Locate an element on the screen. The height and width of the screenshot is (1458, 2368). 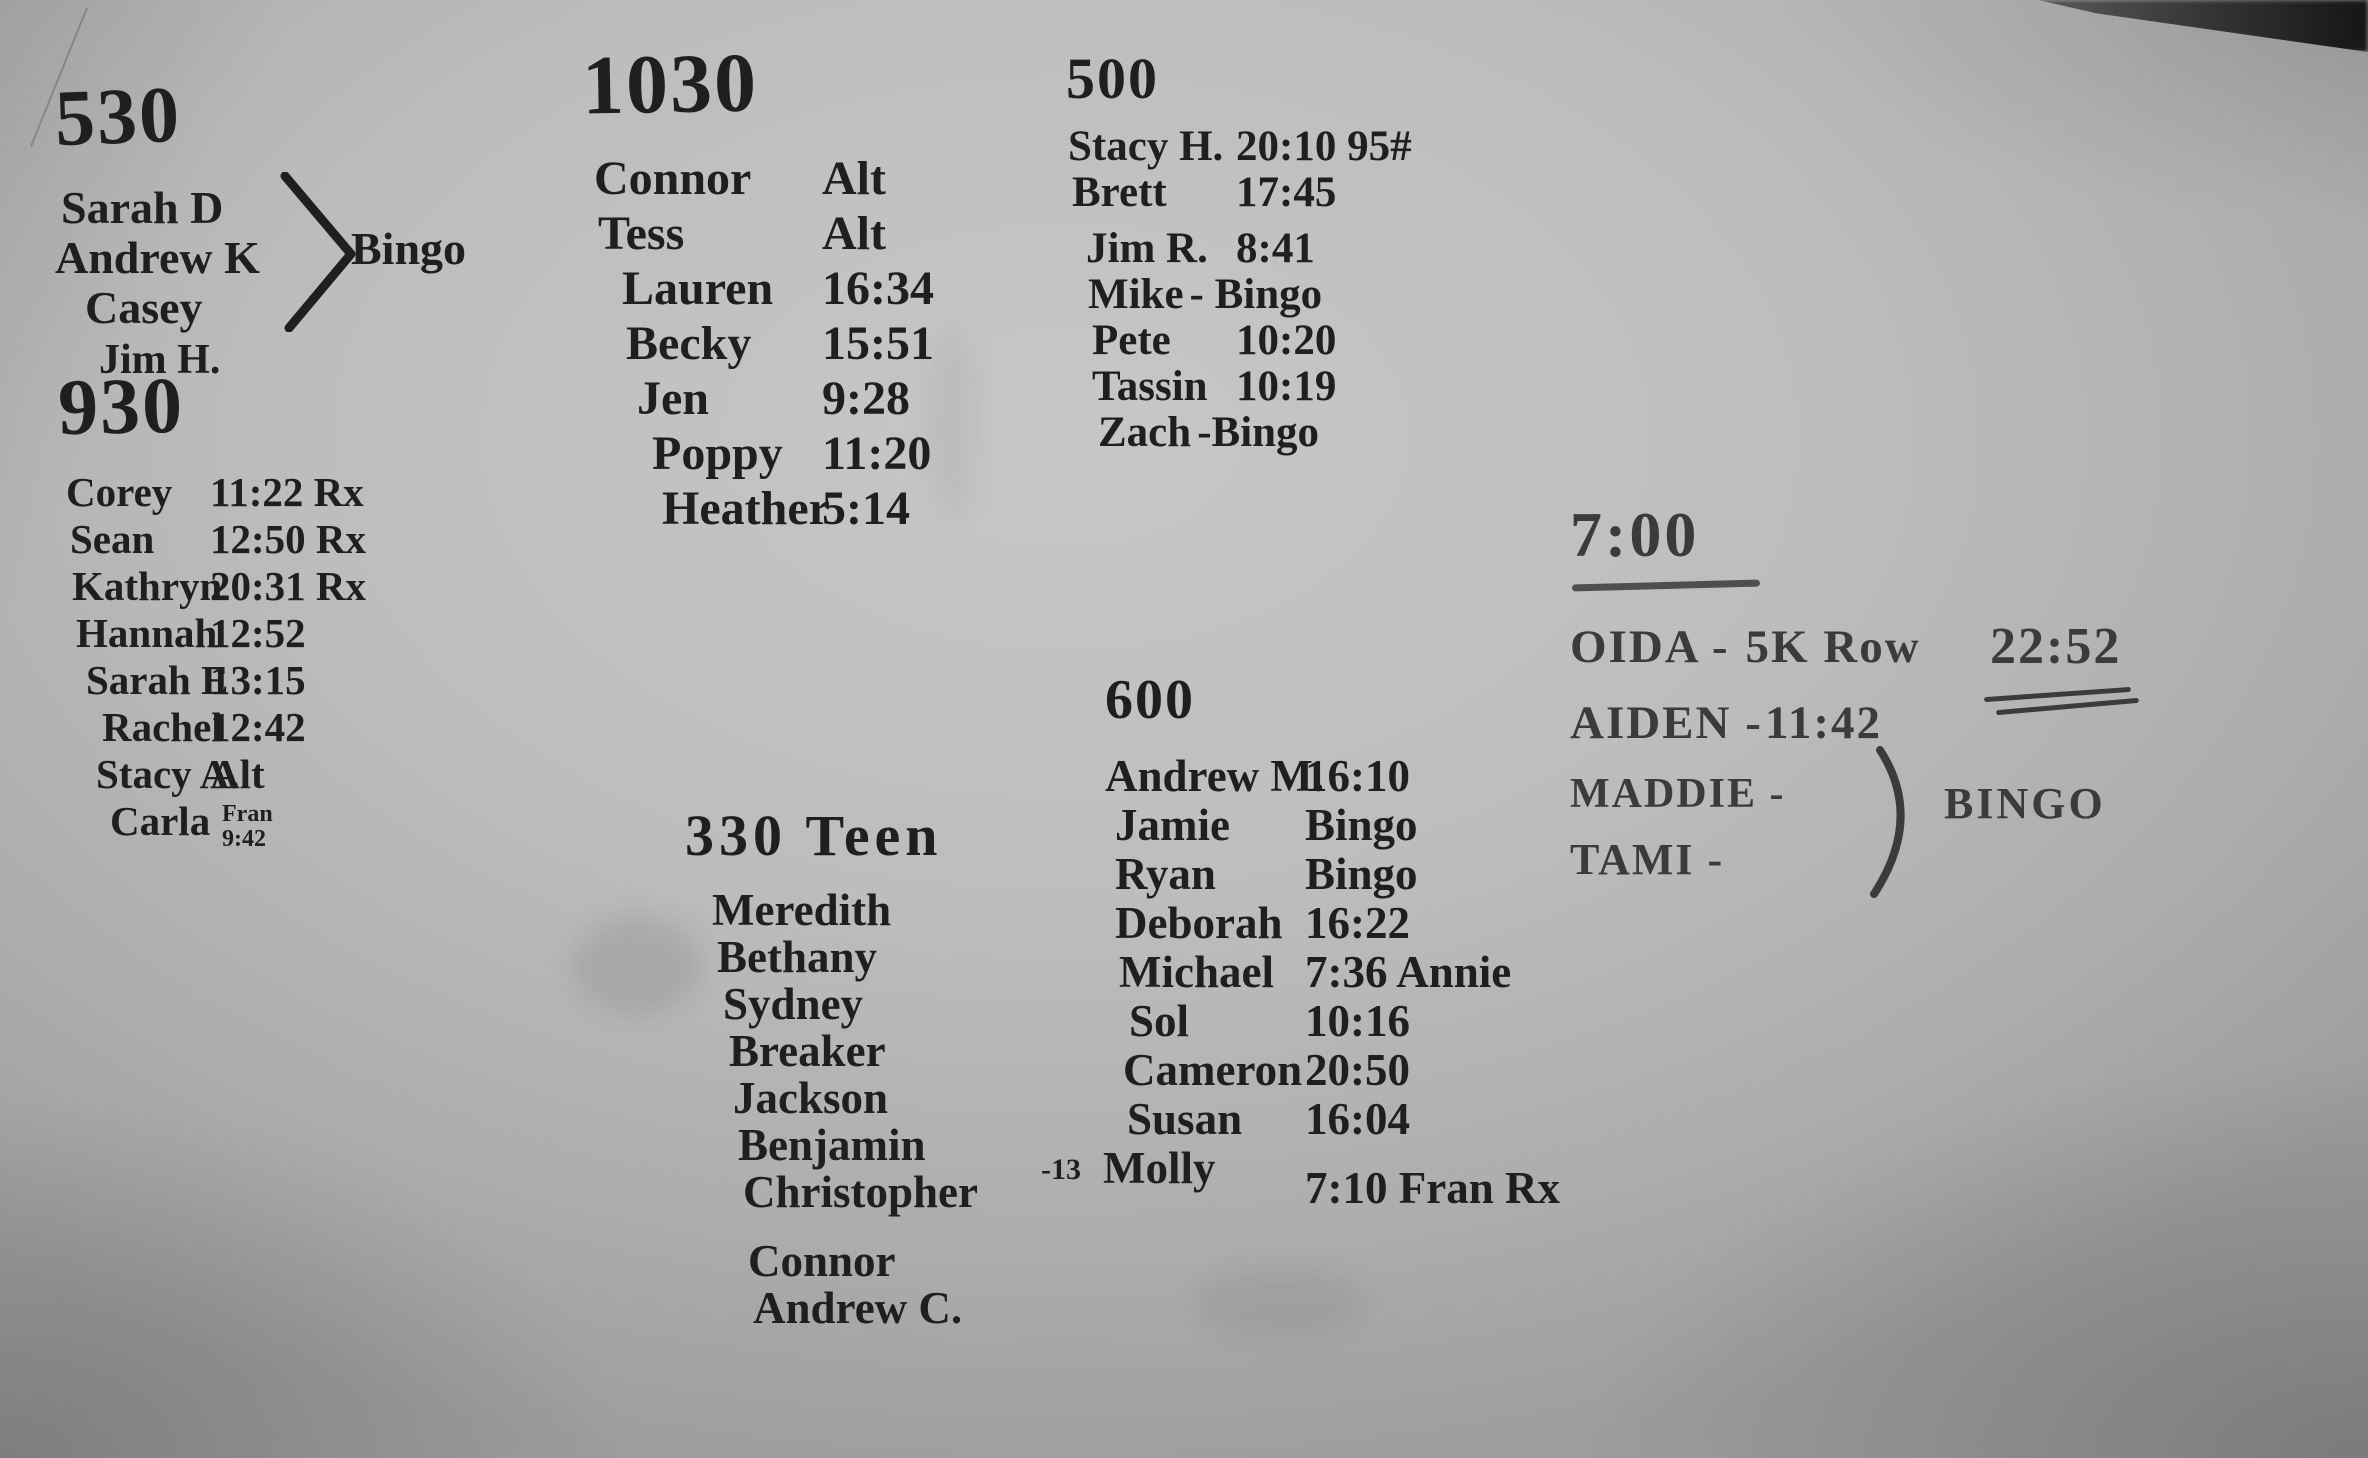
athlete-row: Jim H. is located at coordinates (290, 359).